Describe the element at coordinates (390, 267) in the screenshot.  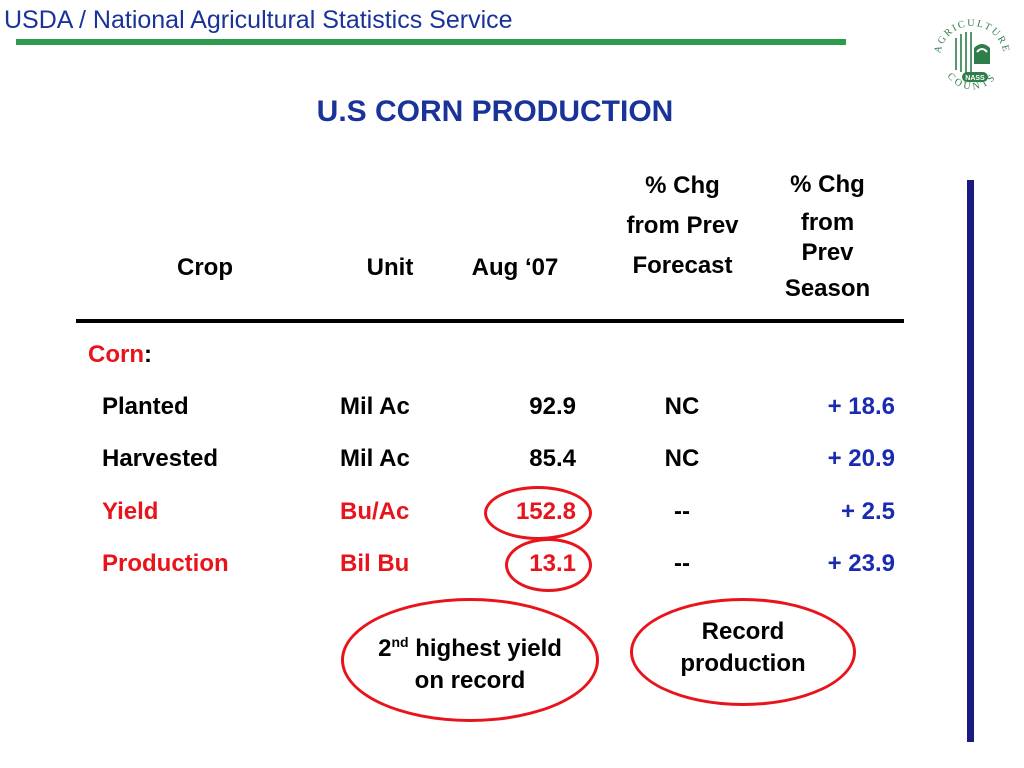
I see `col-header-unit: Unit` at that location.